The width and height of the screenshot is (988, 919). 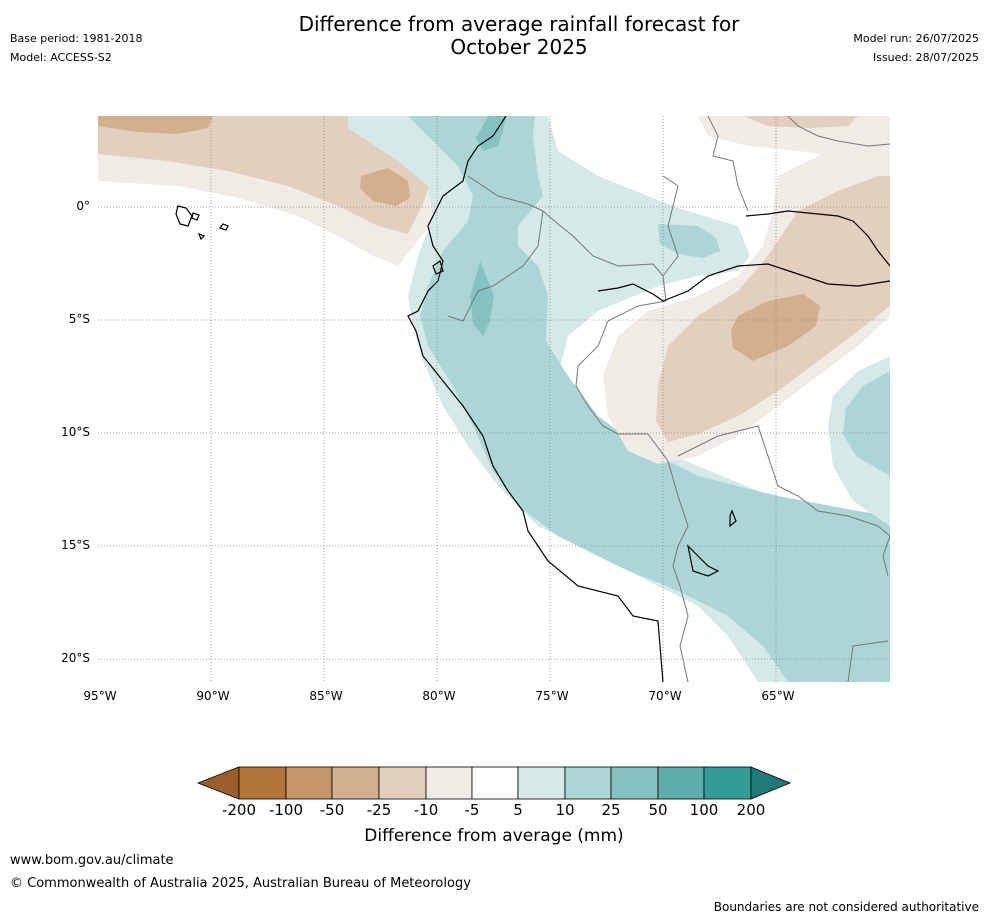 I want to click on colorbar-tick: 200, so click(x=751, y=810).